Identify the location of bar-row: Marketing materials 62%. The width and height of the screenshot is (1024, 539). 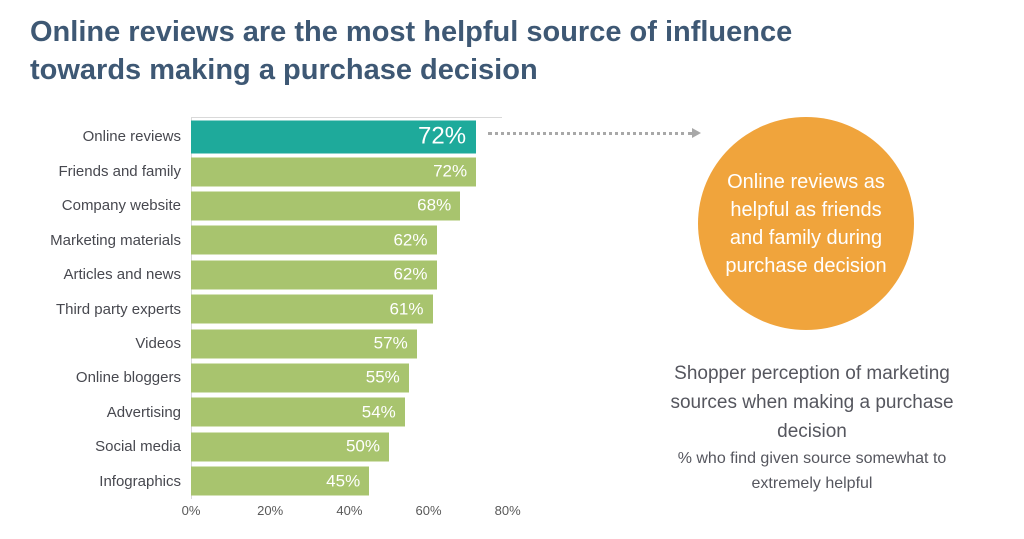
(278, 240).